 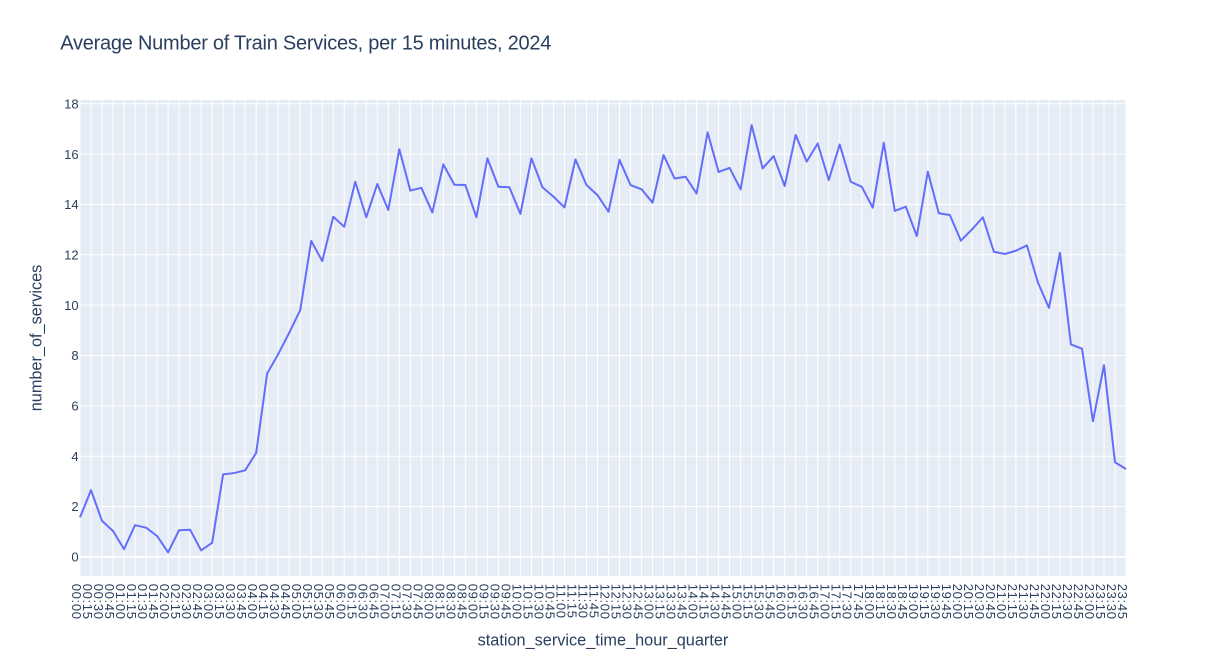 What do you see at coordinates (74, 406) in the screenshot?
I see `svg-text: 6` at bounding box center [74, 406].